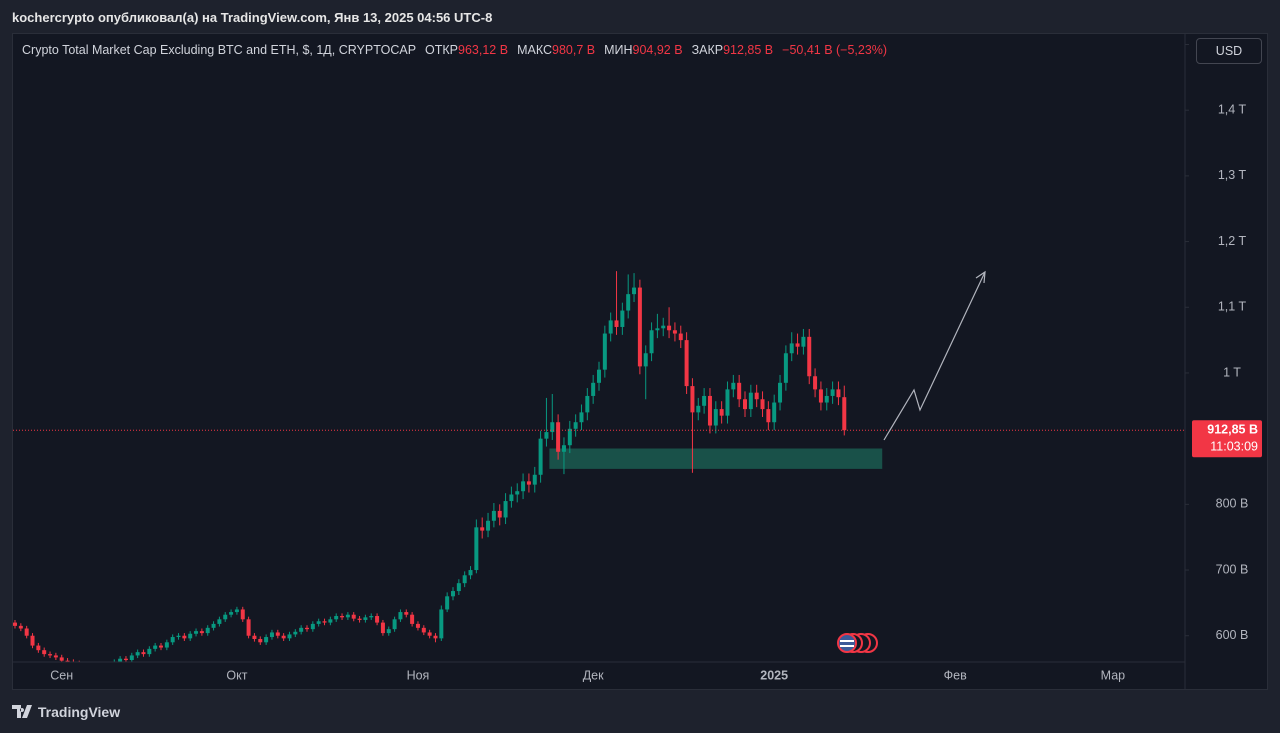 The width and height of the screenshot is (1280, 733). Describe the element at coordinates (442, 50) in the screenshot. I see `ohlc-label: ОТКР` at that location.